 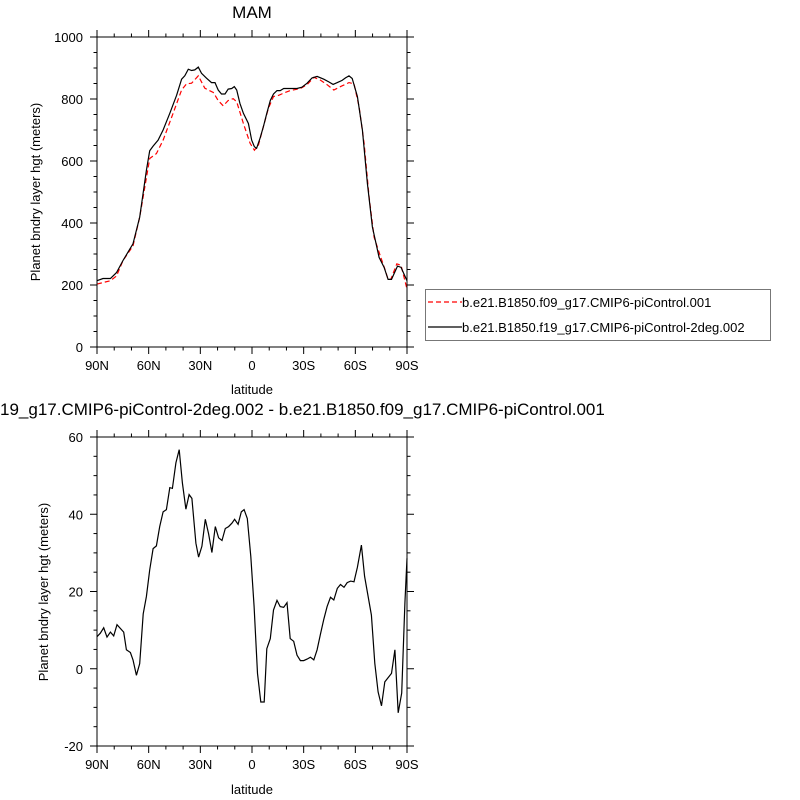 What do you see at coordinates (72, 223) in the screenshot?
I see `y-tick-label: 400` at bounding box center [72, 223].